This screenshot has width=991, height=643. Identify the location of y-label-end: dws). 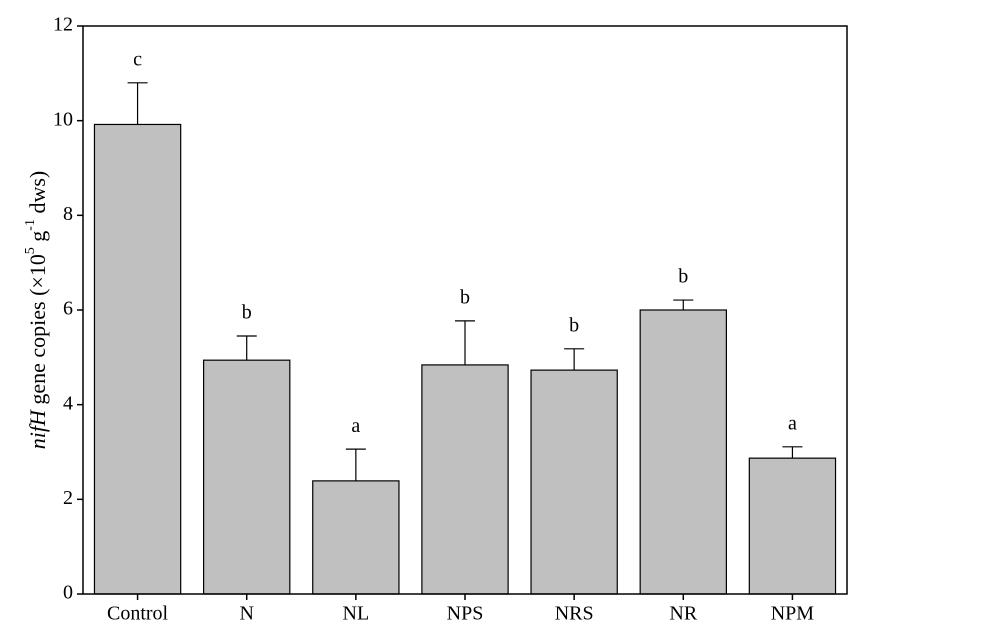
(37, 195).